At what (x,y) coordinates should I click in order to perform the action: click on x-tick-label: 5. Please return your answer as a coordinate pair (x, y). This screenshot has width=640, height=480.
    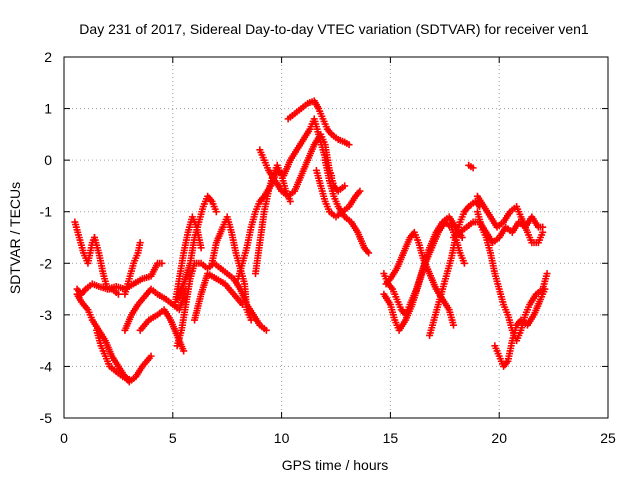
    Looking at the image, I should click on (173, 438).